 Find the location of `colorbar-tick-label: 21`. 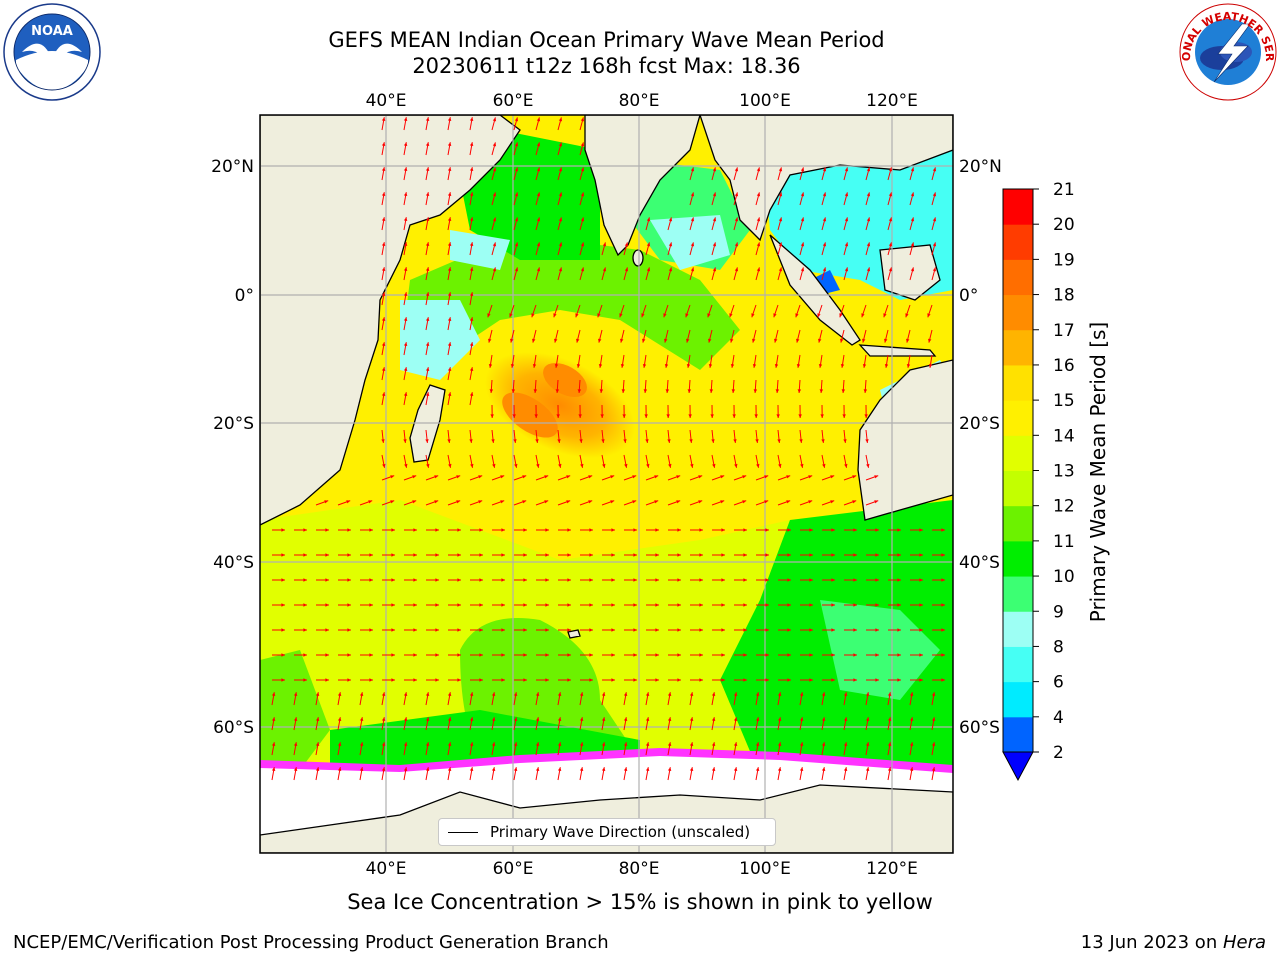

colorbar-tick-label: 21 is located at coordinates (1064, 190).